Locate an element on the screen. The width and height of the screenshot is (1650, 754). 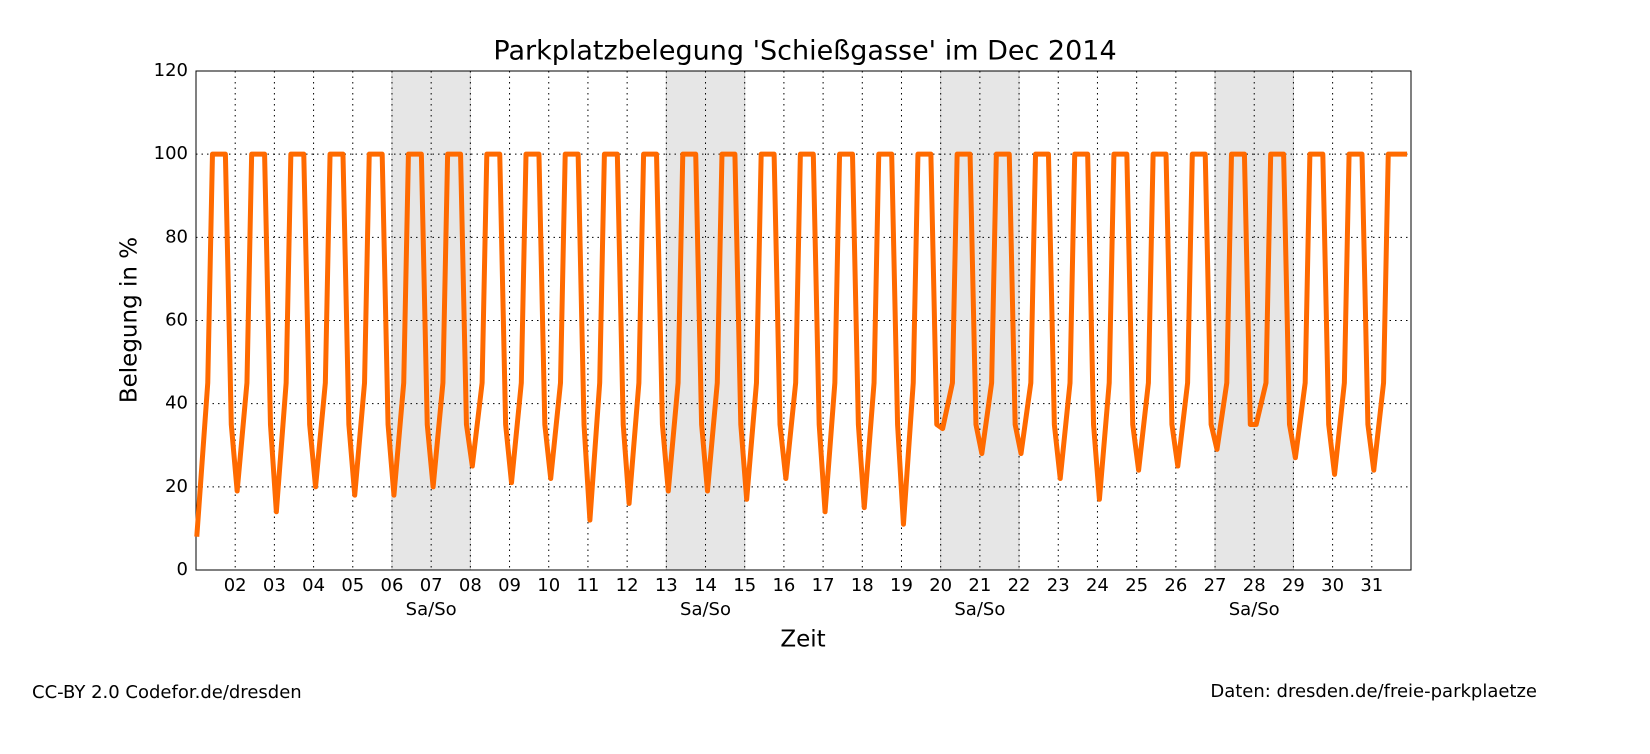
x-tick-label: 03 is located at coordinates (274, 585).